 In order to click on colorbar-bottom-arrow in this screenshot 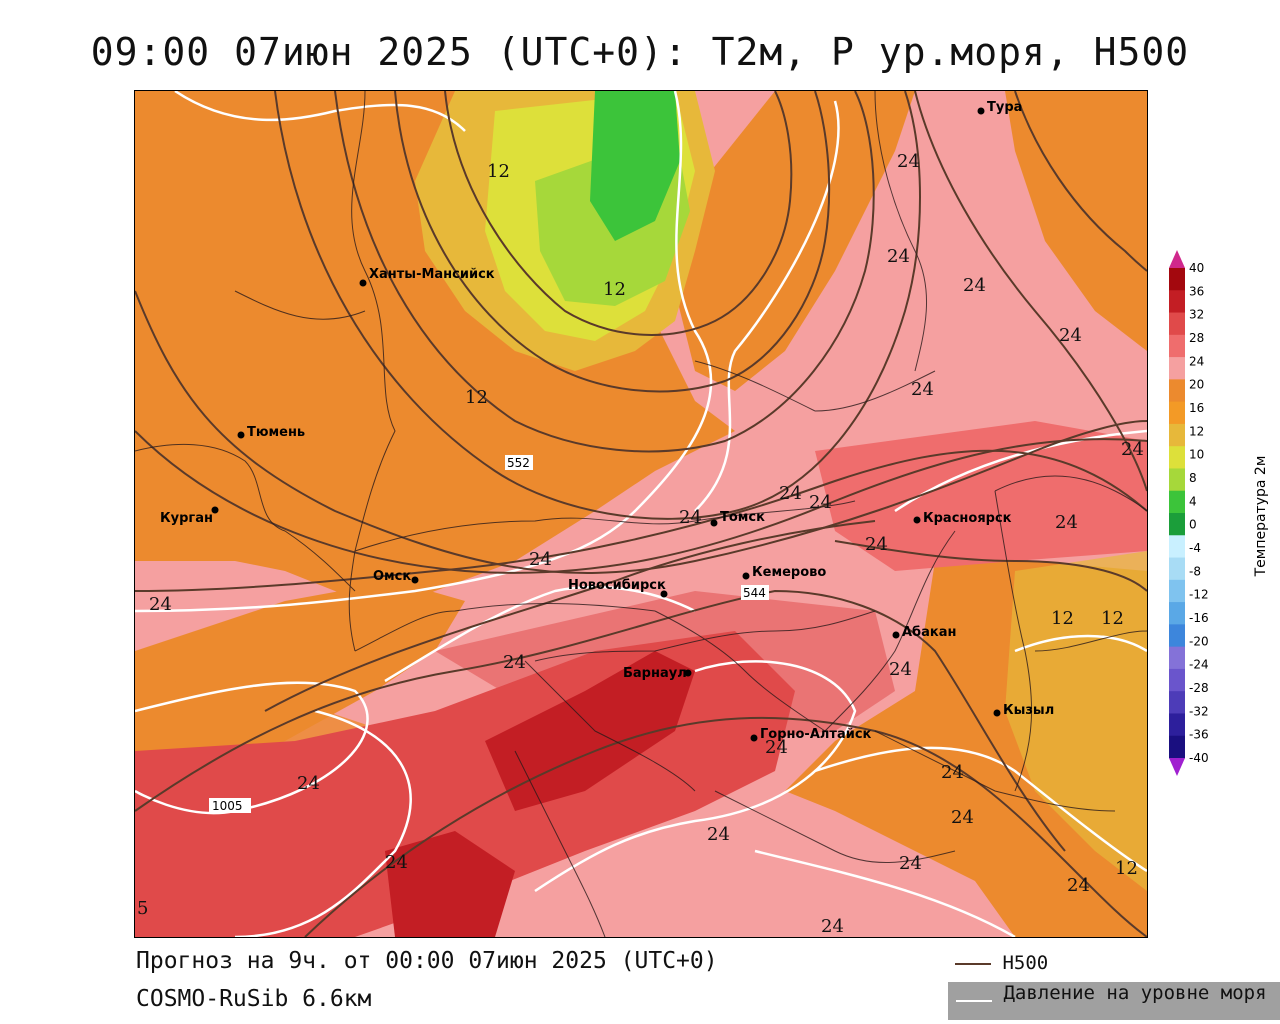, I will do `click(1177, 767)`.